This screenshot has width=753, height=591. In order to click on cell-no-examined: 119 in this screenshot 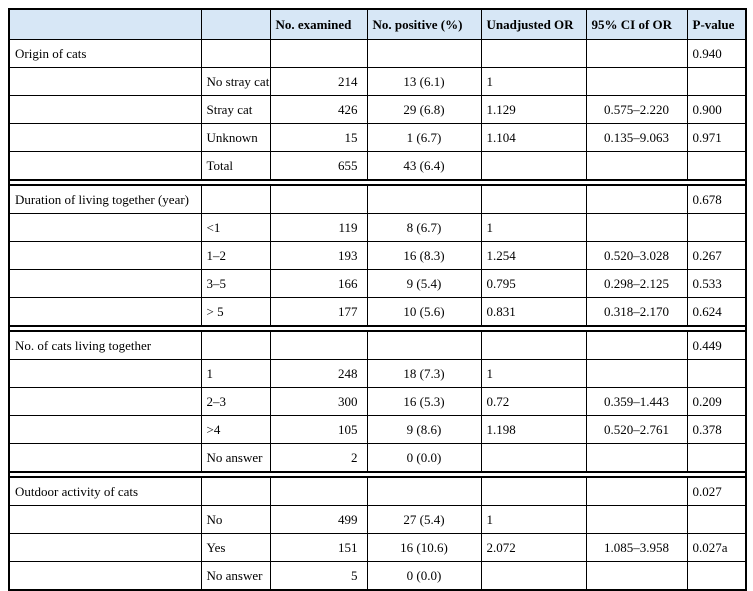, I will do `click(318, 227)`.